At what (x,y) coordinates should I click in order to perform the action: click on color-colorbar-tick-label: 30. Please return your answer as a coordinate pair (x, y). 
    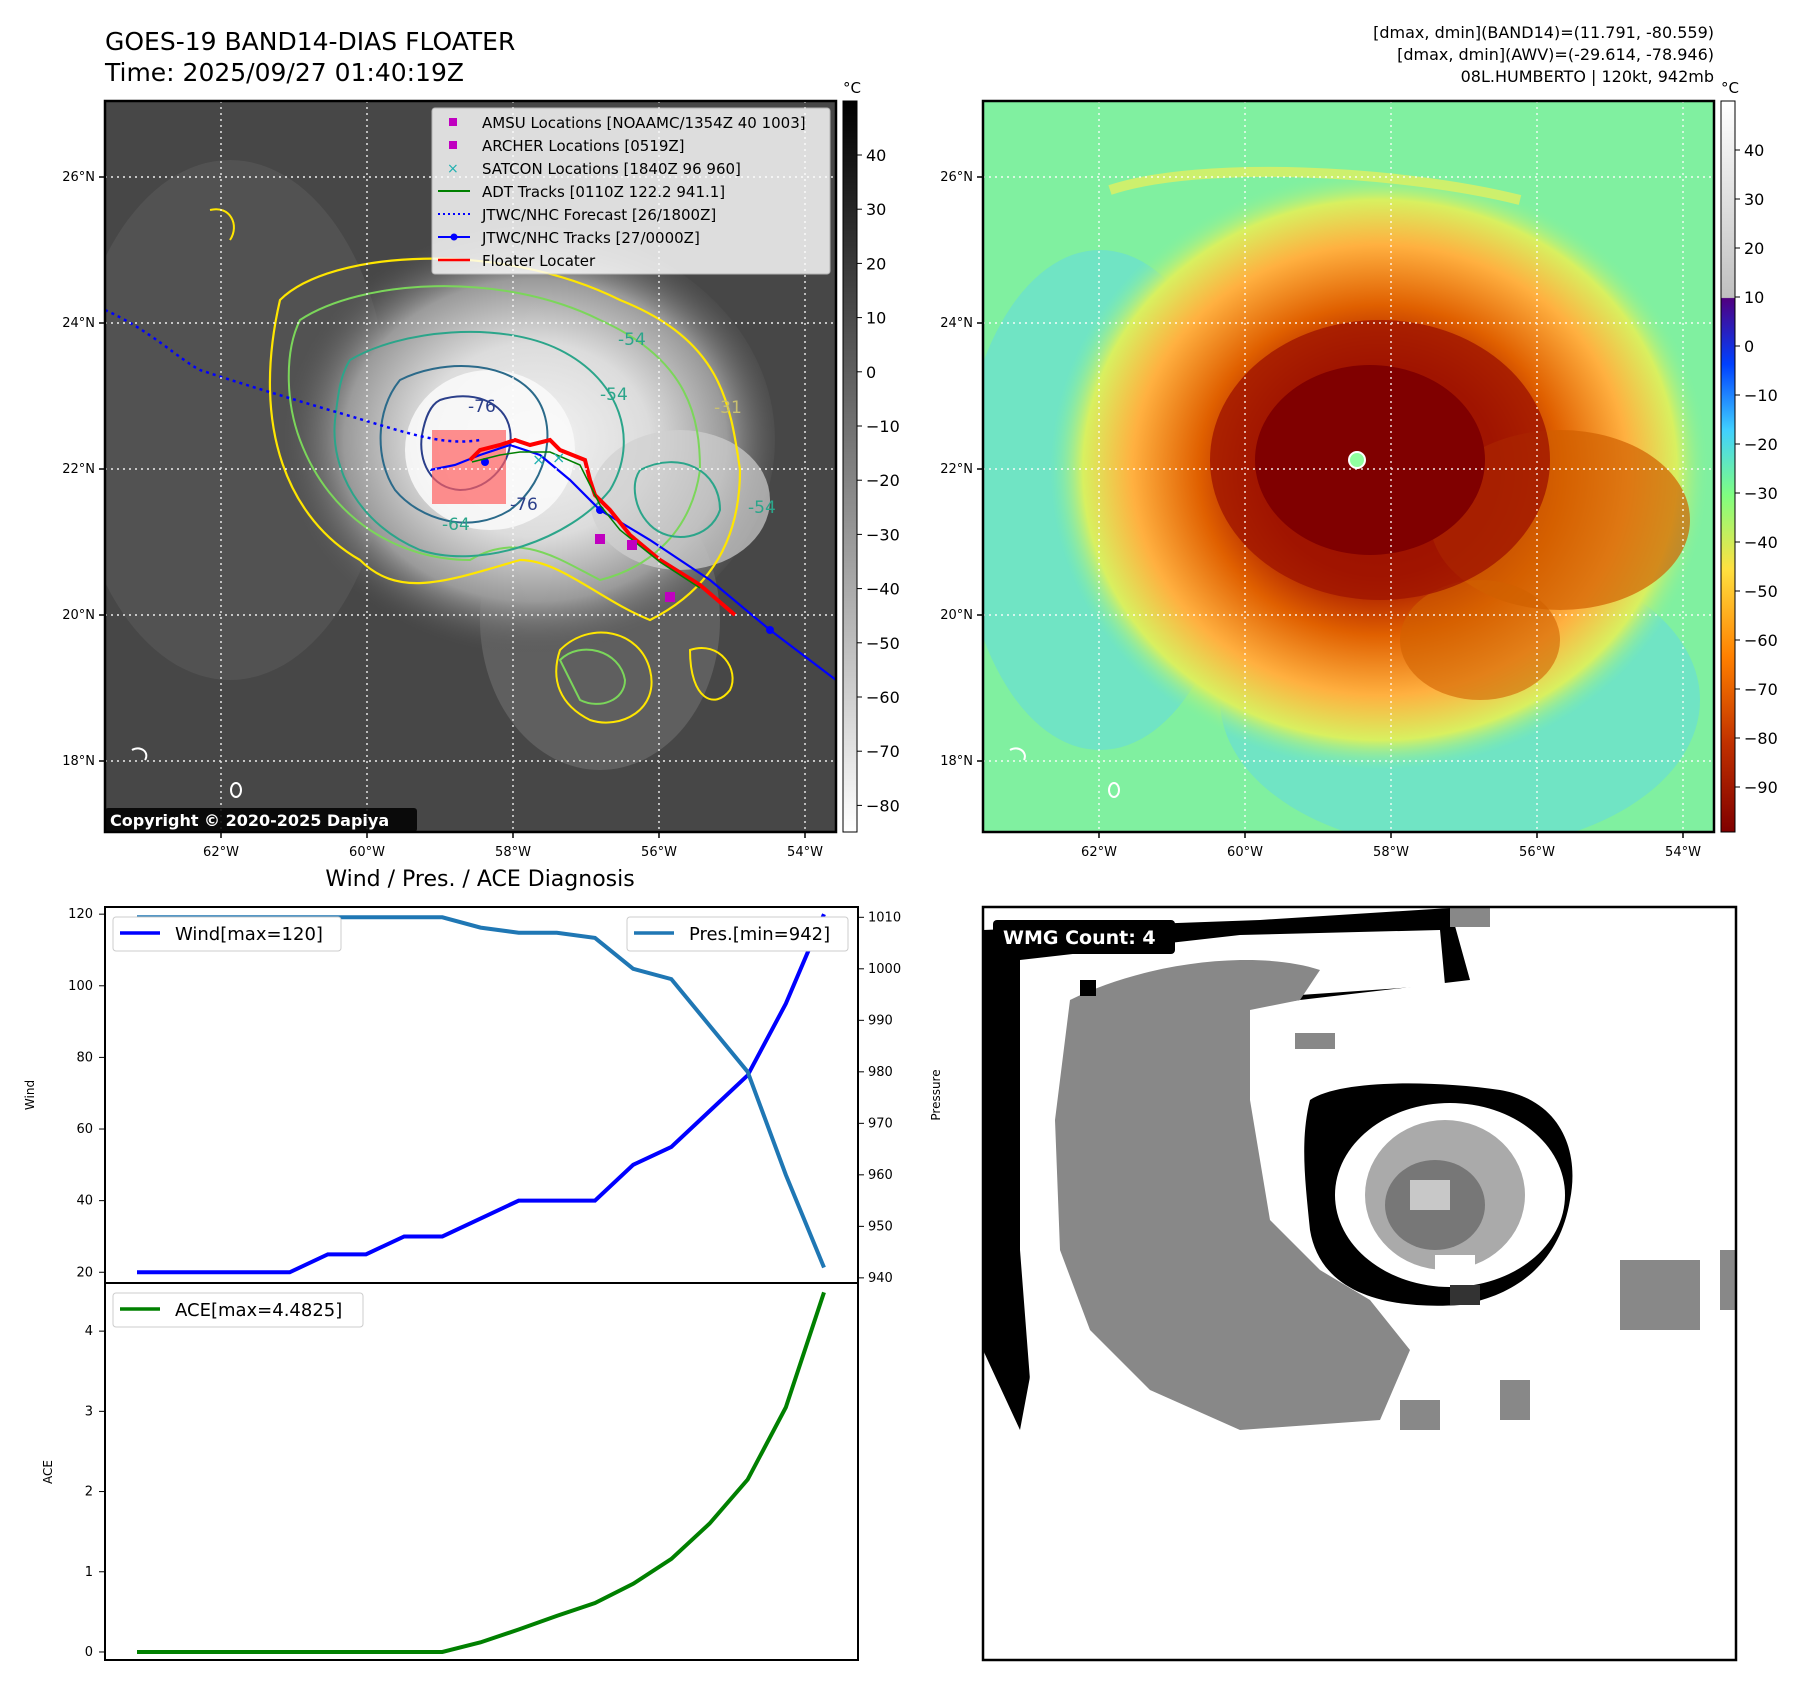
    Looking at the image, I should click on (1754, 199).